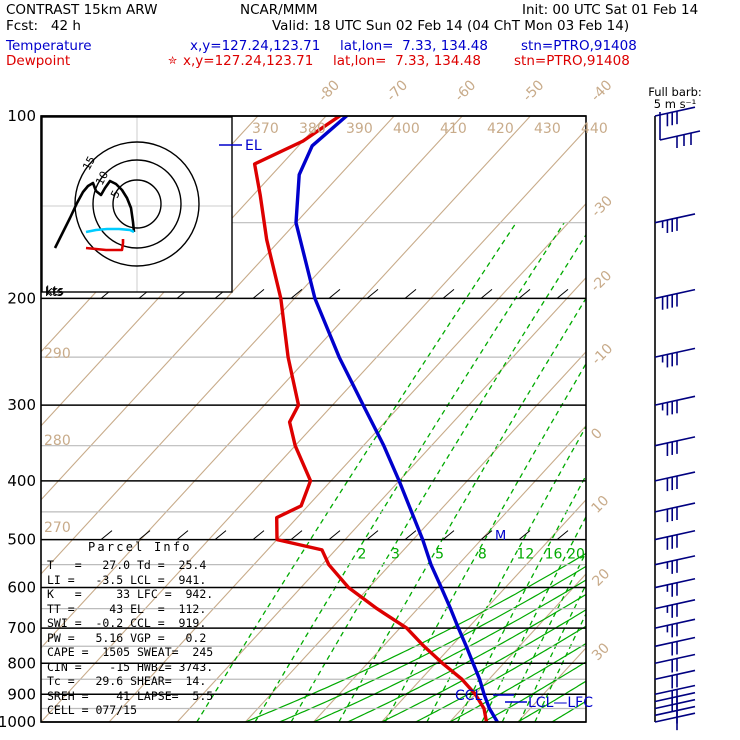 The image size is (740, 740). I want to click on pressure-tick-1000: 1000, so click(18, 722).